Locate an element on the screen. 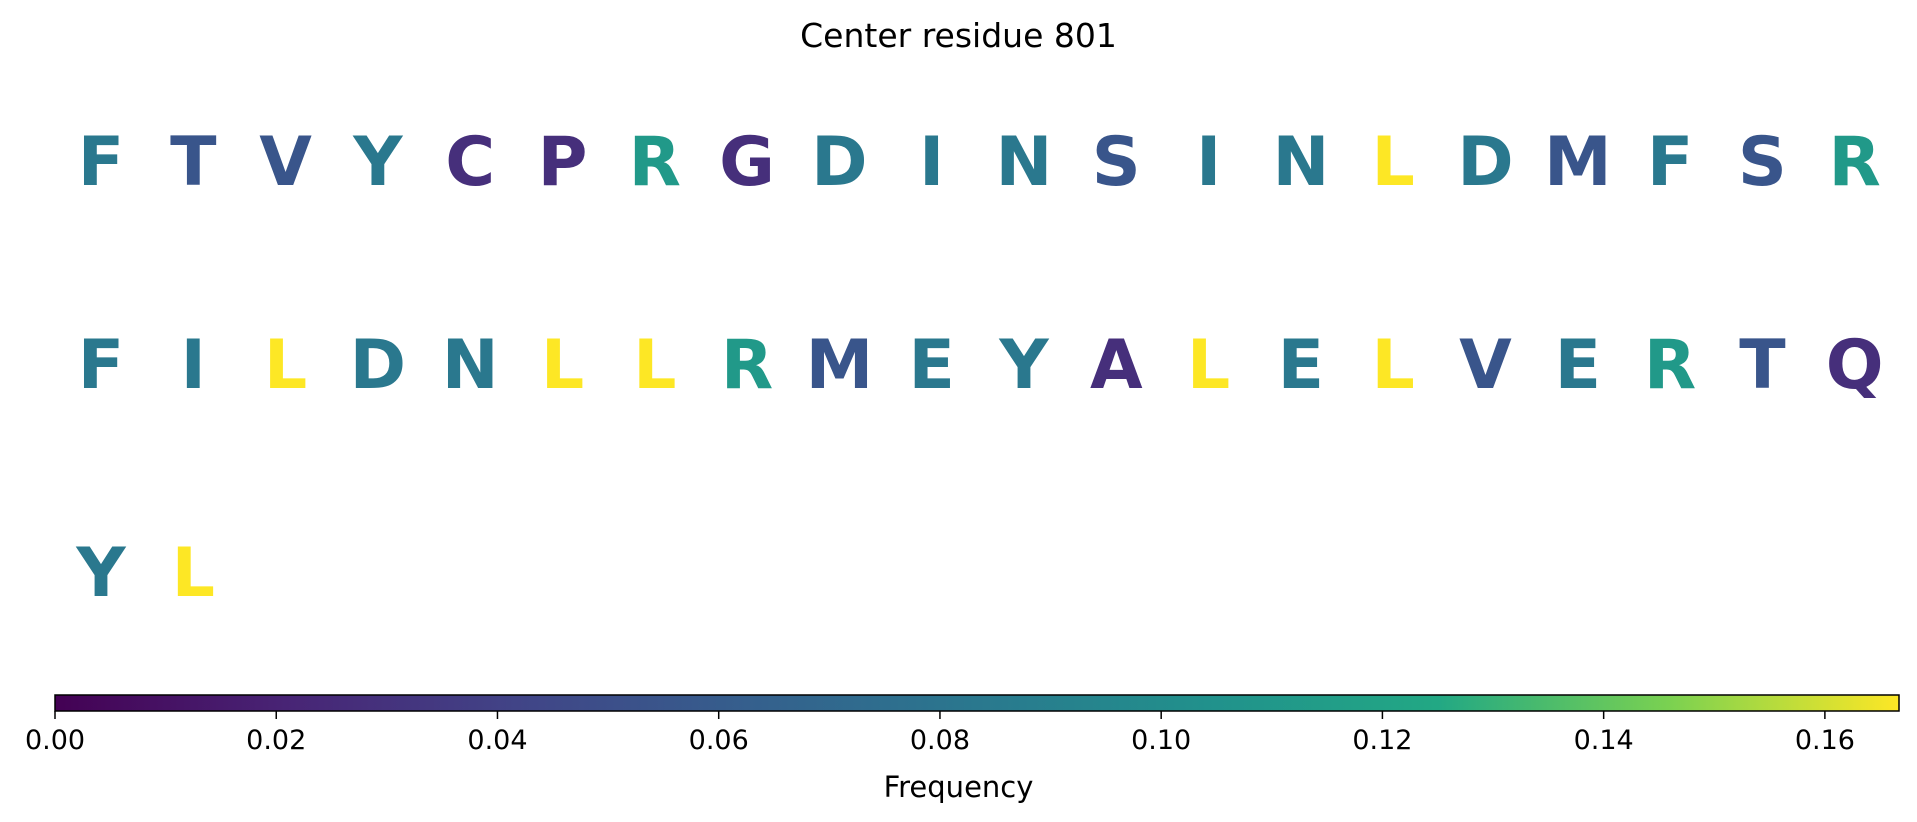 The width and height of the screenshot is (1917, 822). colorbar-tick-label: 0.12 is located at coordinates (1382, 740).